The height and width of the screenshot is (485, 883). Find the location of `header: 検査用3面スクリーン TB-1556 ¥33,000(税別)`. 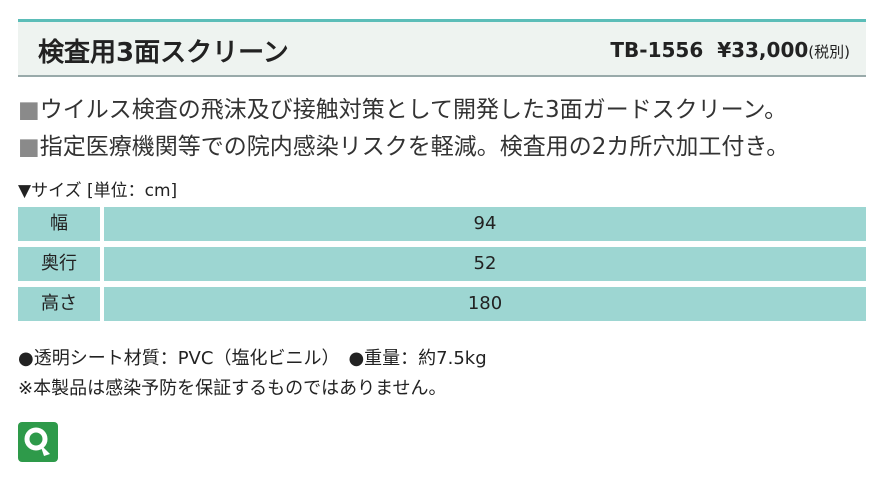

header: 検査用3面スクリーン TB-1556 ¥33,000(税別) is located at coordinates (442, 49).